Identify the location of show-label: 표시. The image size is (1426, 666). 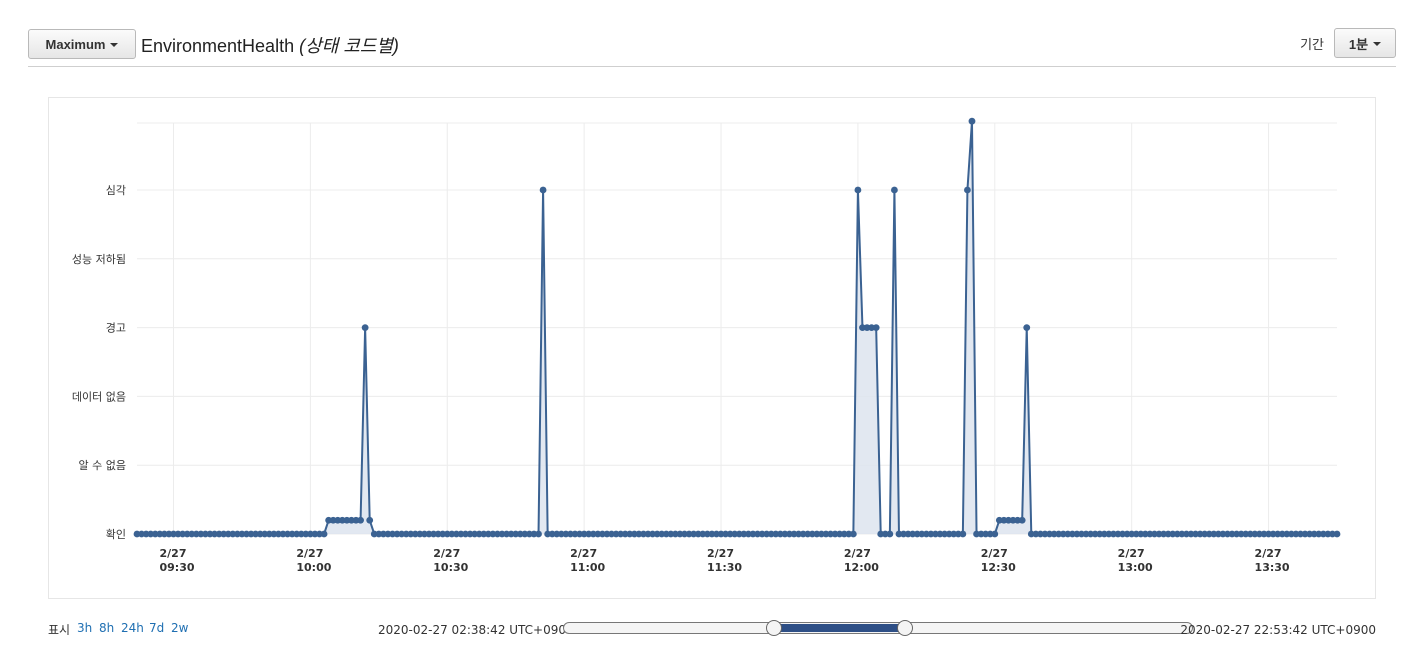
(59, 630).